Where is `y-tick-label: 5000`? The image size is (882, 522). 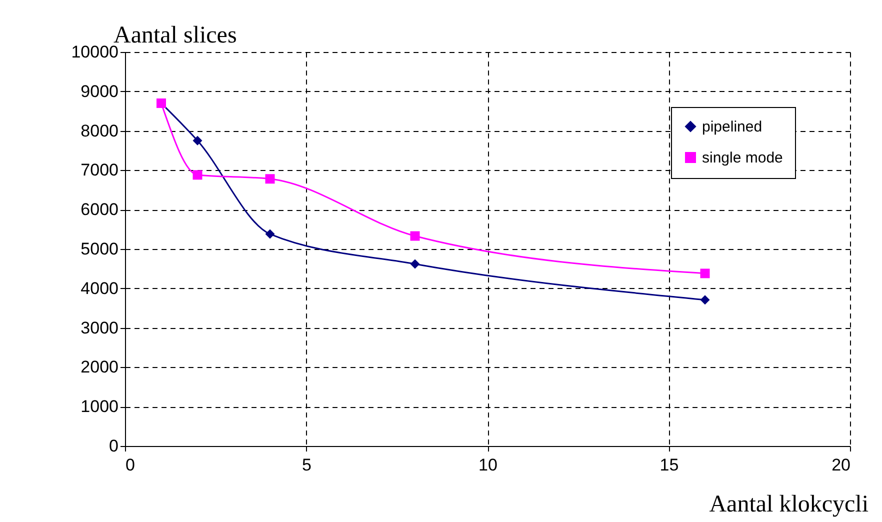
y-tick-label: 5000 is located at coordinates (99, 249).